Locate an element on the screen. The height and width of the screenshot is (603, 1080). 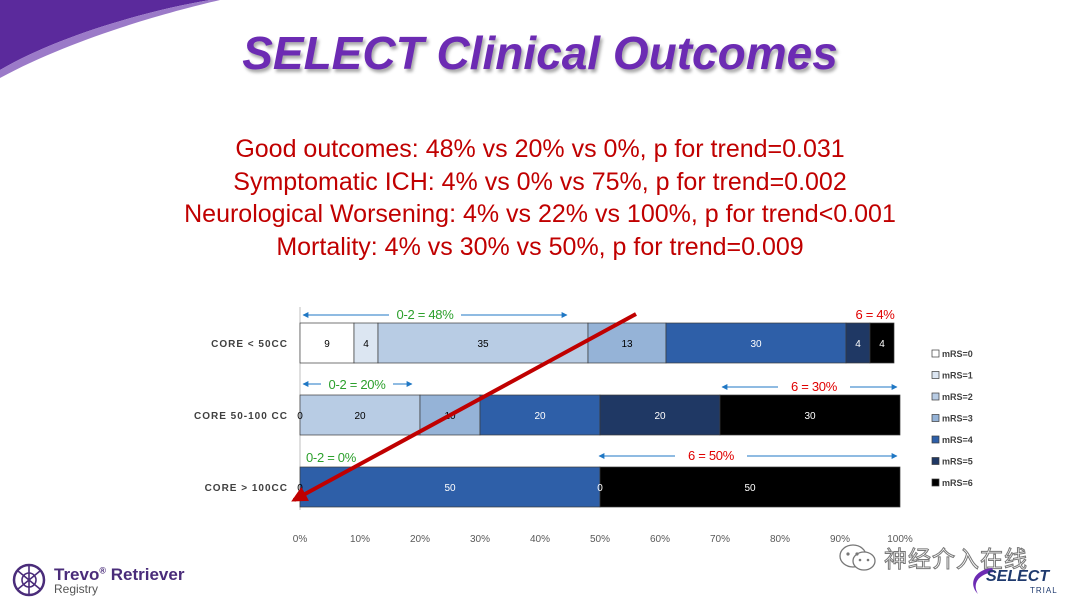
segment-label: 9 is located at coordinates (327, 344).